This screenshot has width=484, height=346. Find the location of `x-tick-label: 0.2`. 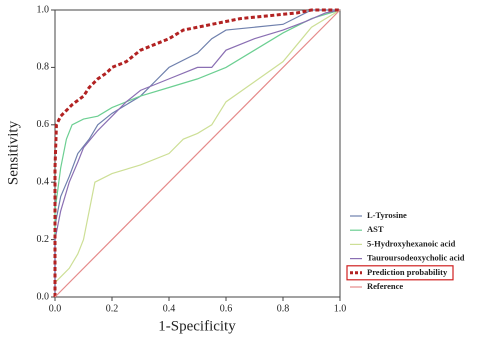

x-tick-label: 0.2 is located at coordinates (112, 308).